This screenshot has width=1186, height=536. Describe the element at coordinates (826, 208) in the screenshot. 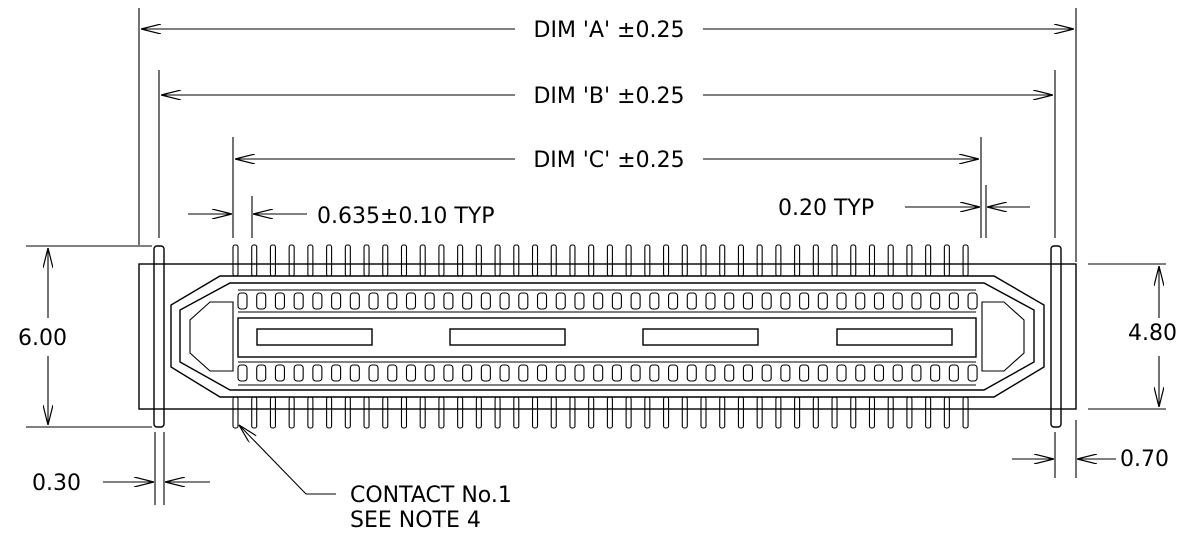

I see `pin-width-label: 0.20 TYP` at that location.